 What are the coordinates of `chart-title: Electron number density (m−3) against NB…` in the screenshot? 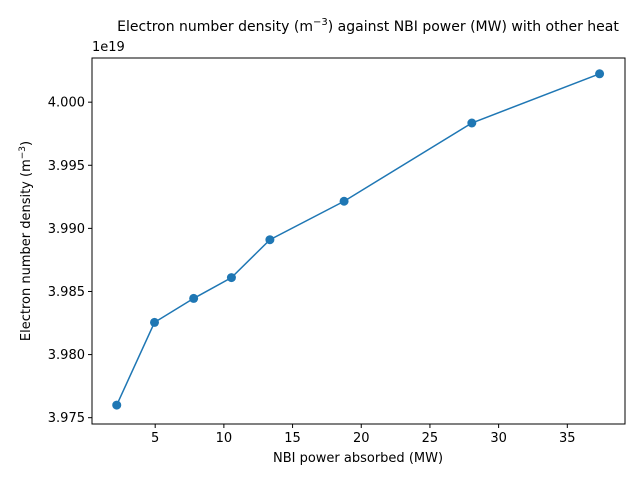 It's located at (368, 26).